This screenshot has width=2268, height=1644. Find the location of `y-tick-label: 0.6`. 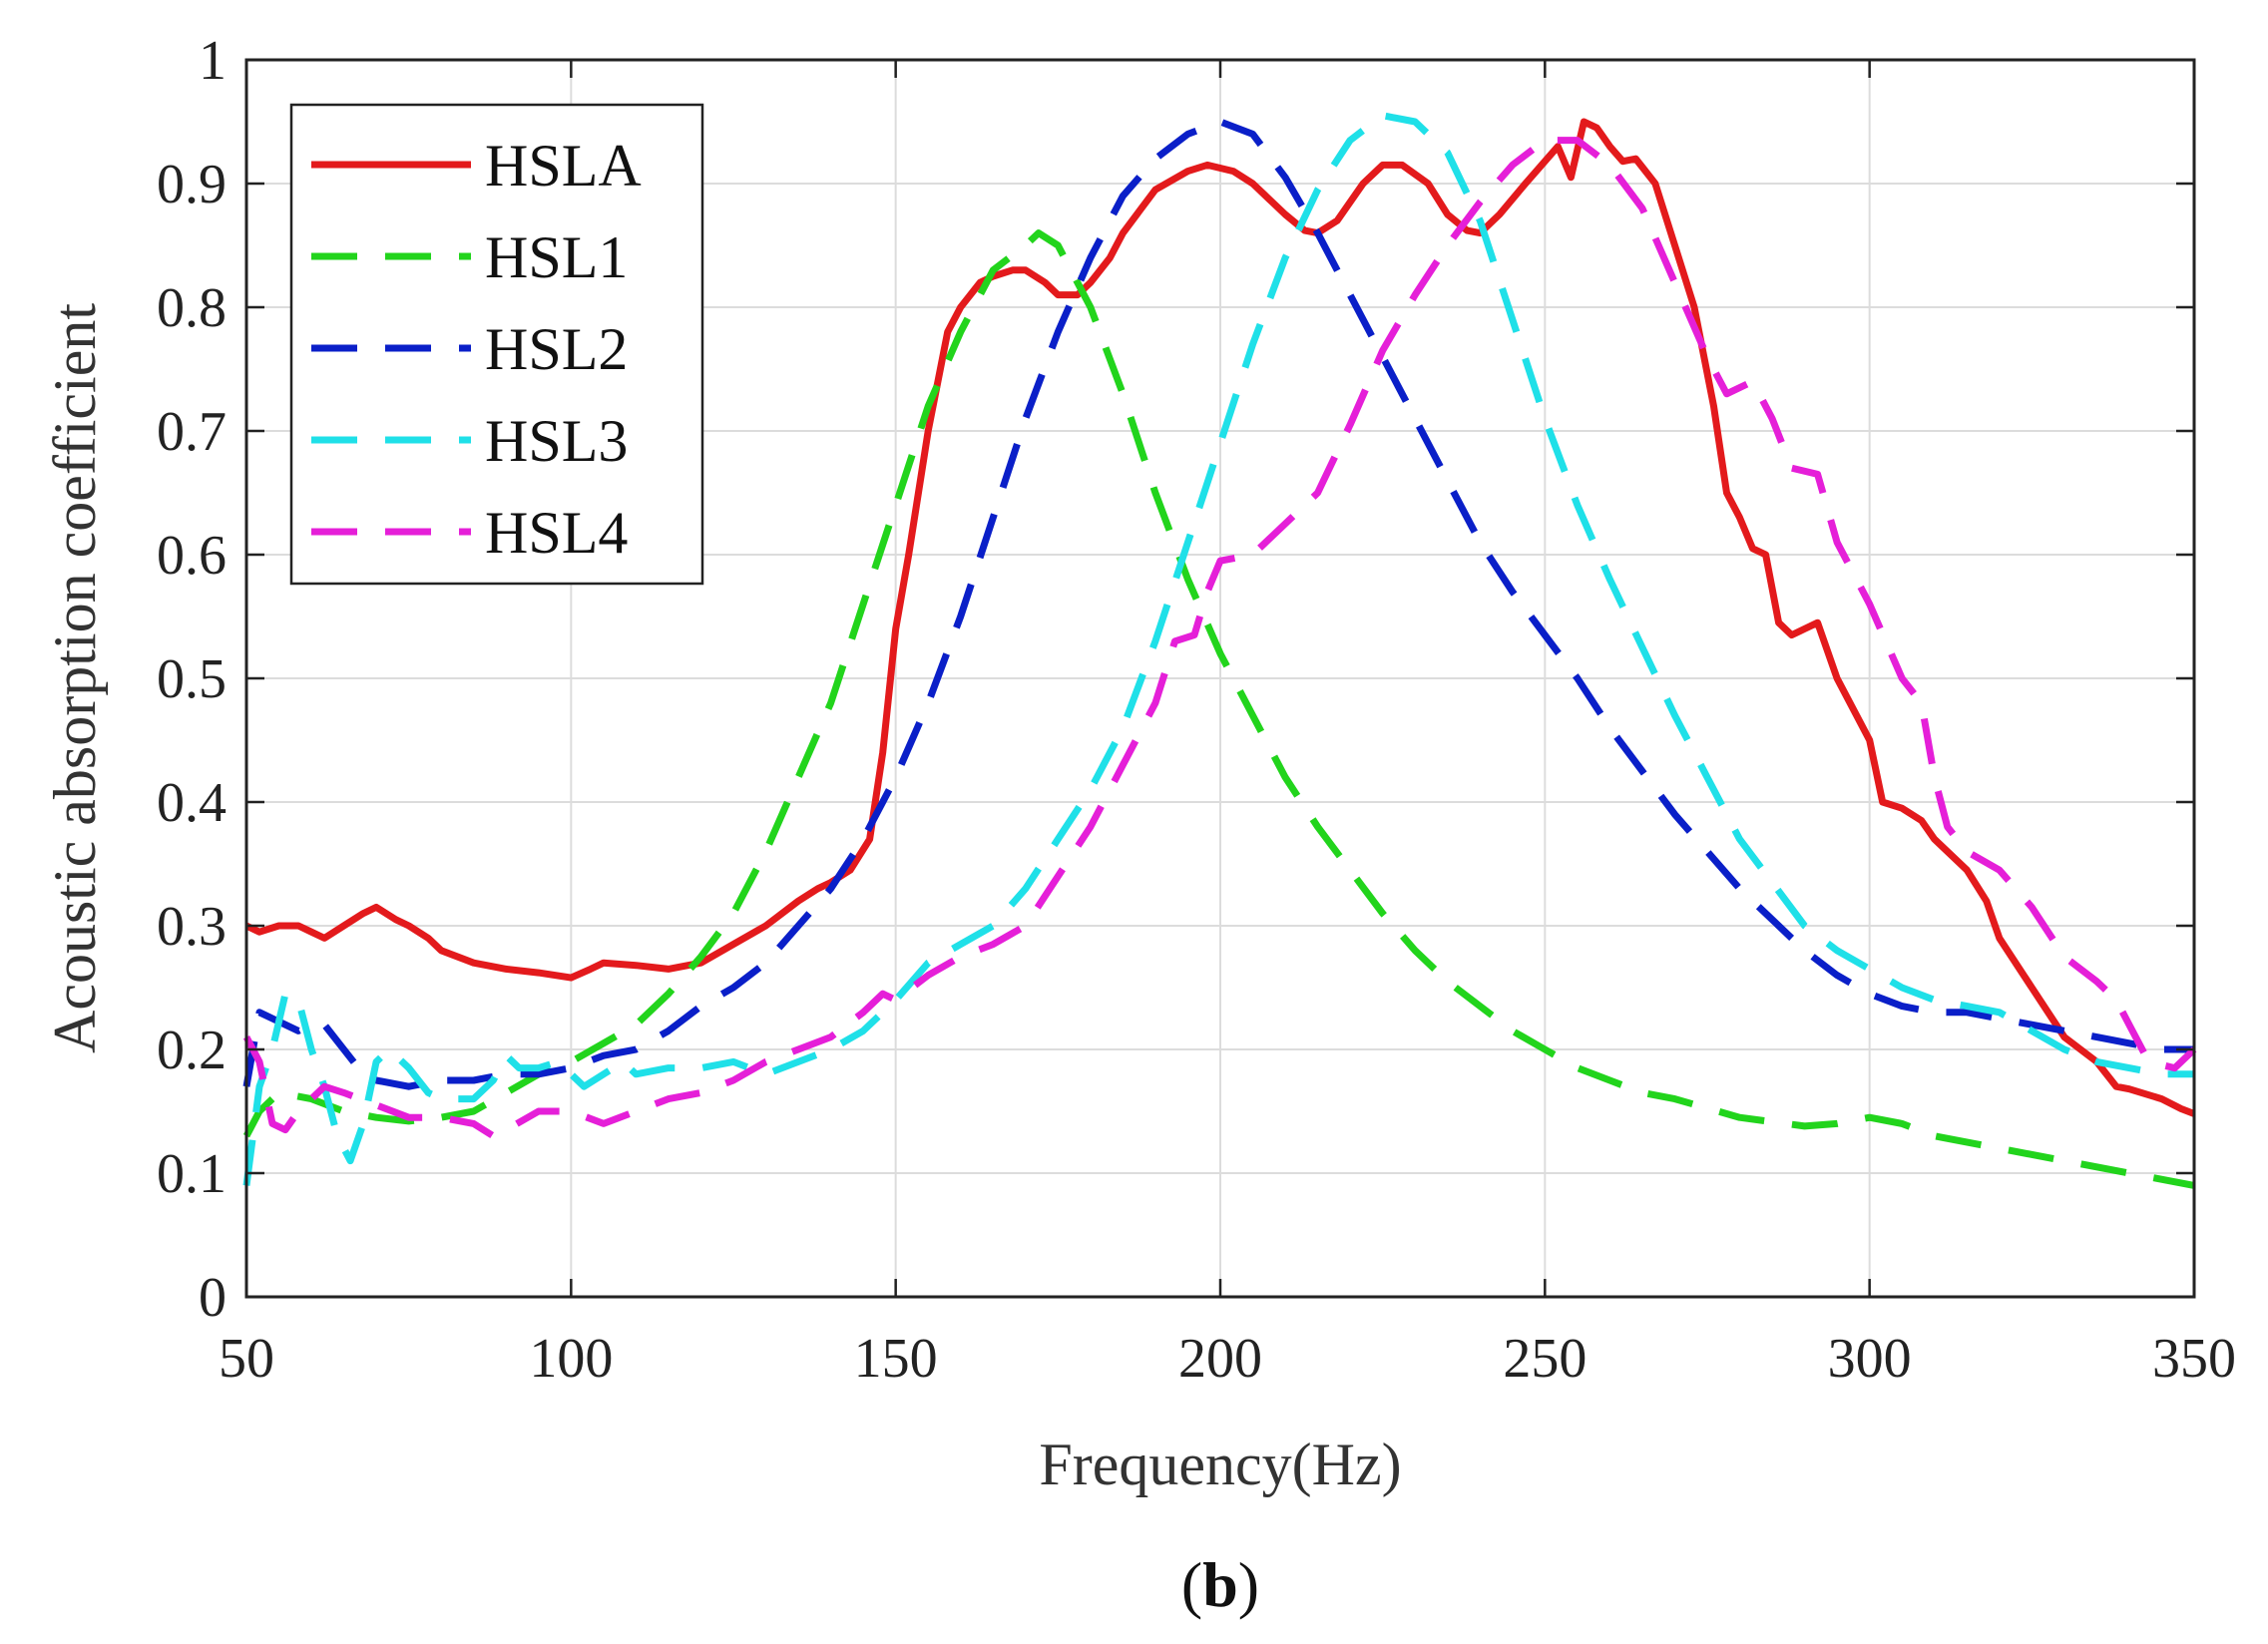

y-tick-label: 0.6 is located at coordinates (192, 556).